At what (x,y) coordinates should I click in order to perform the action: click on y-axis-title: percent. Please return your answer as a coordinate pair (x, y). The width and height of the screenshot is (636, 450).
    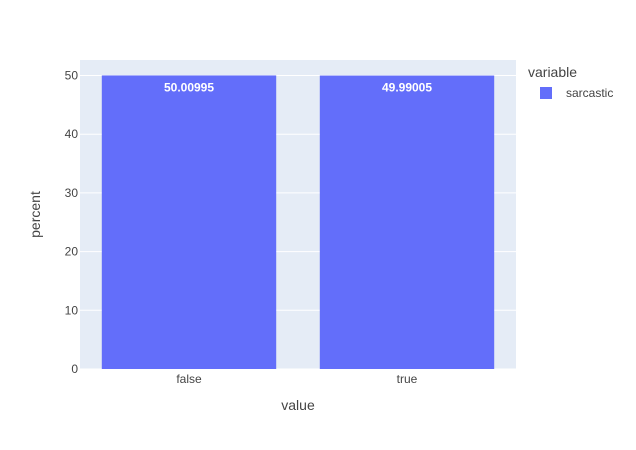
    Looking at the image, I should click on (35, 214).